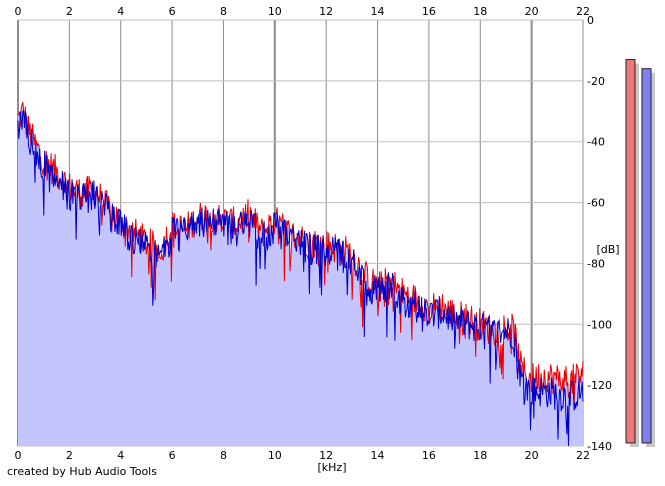  I want to click on x-tick-label-top: 12, so click(326, 11).